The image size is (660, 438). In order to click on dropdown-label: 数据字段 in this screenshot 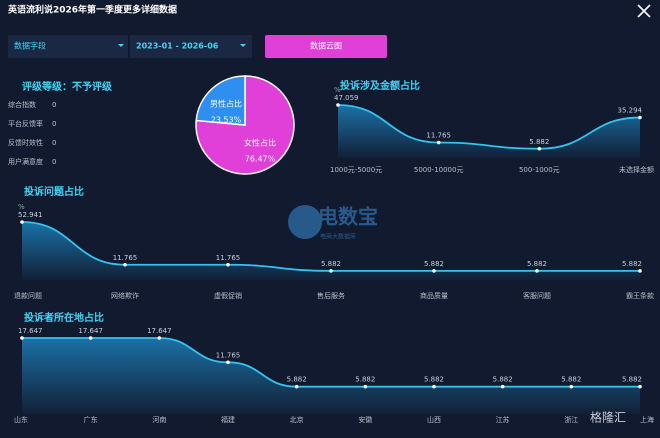, I will do `click(30, 46)`.